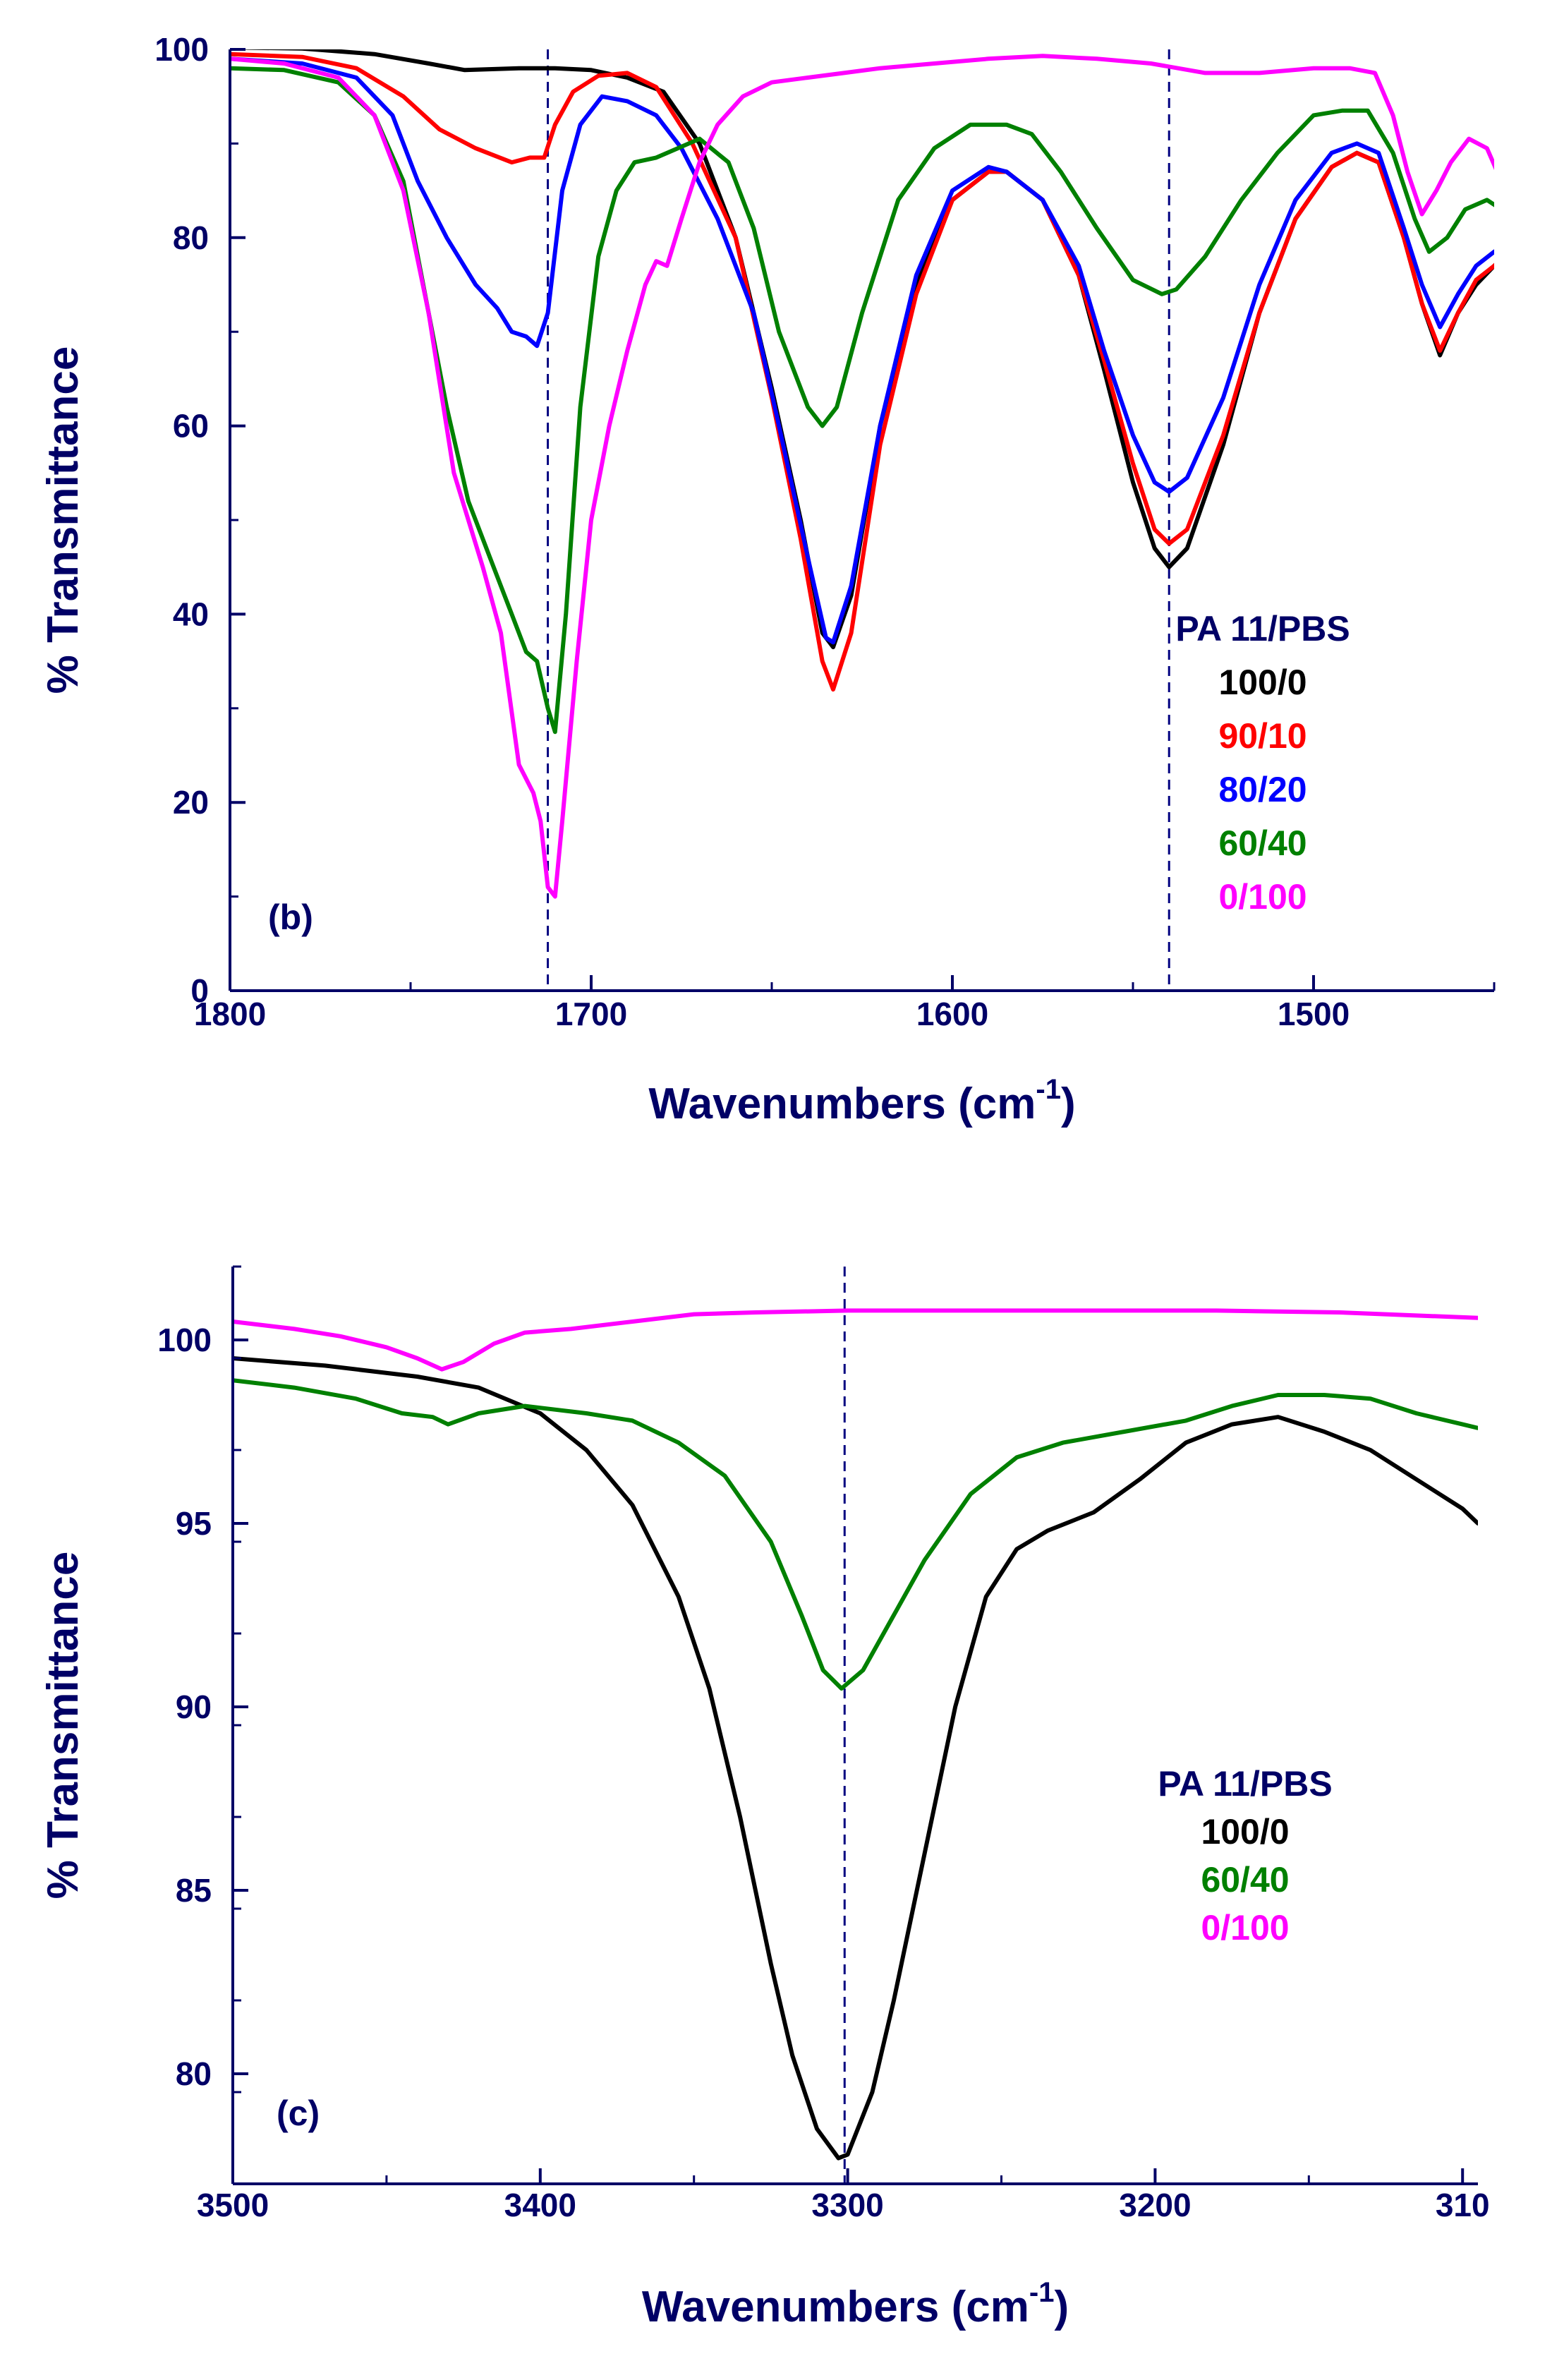  Describe the element at coordinates (298, 2114) in the screenshot. I see `panel-label: (c)` at that location.